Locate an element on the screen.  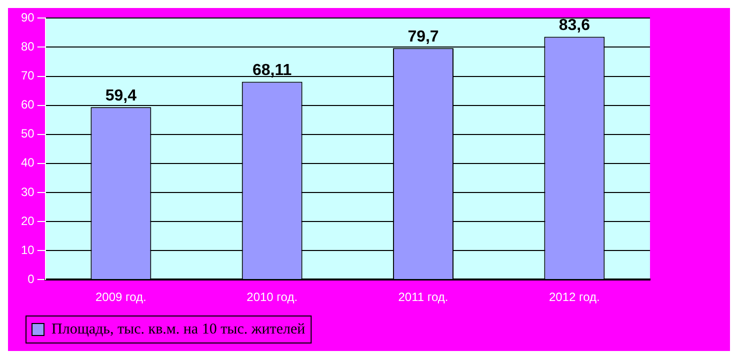
y-tick-label: 0 is located at coordinates (31, 279).